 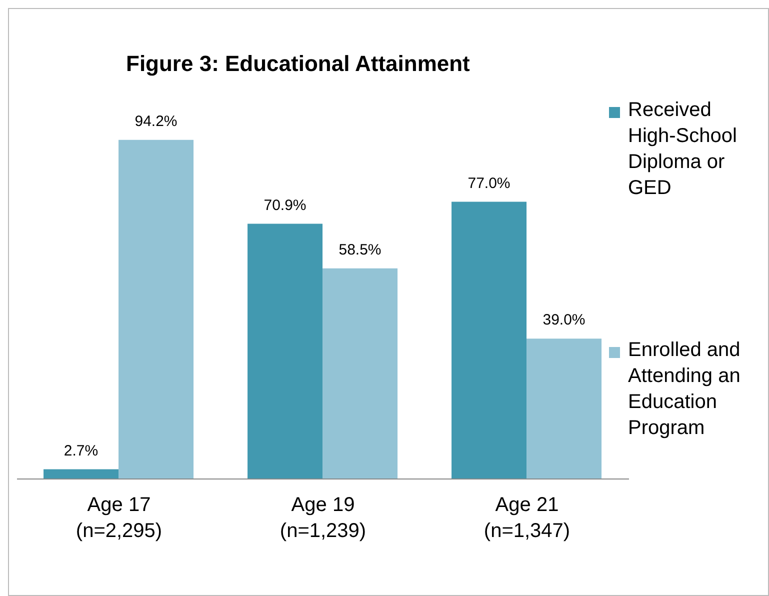 I want to click on legend-label: Received High-School Diploma or GED, so click(x=683, y=149).